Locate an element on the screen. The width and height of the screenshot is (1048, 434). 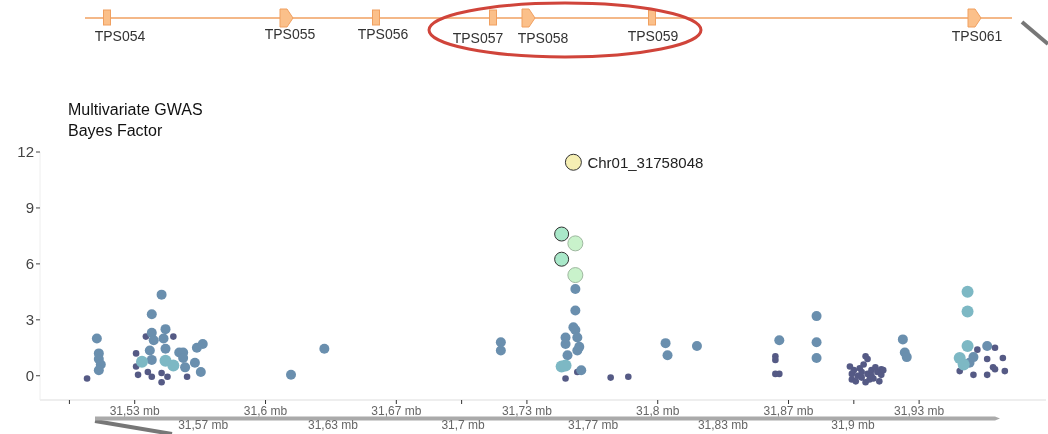
x-tick-label: 31,53 mb is located at coordinates (135, 410).